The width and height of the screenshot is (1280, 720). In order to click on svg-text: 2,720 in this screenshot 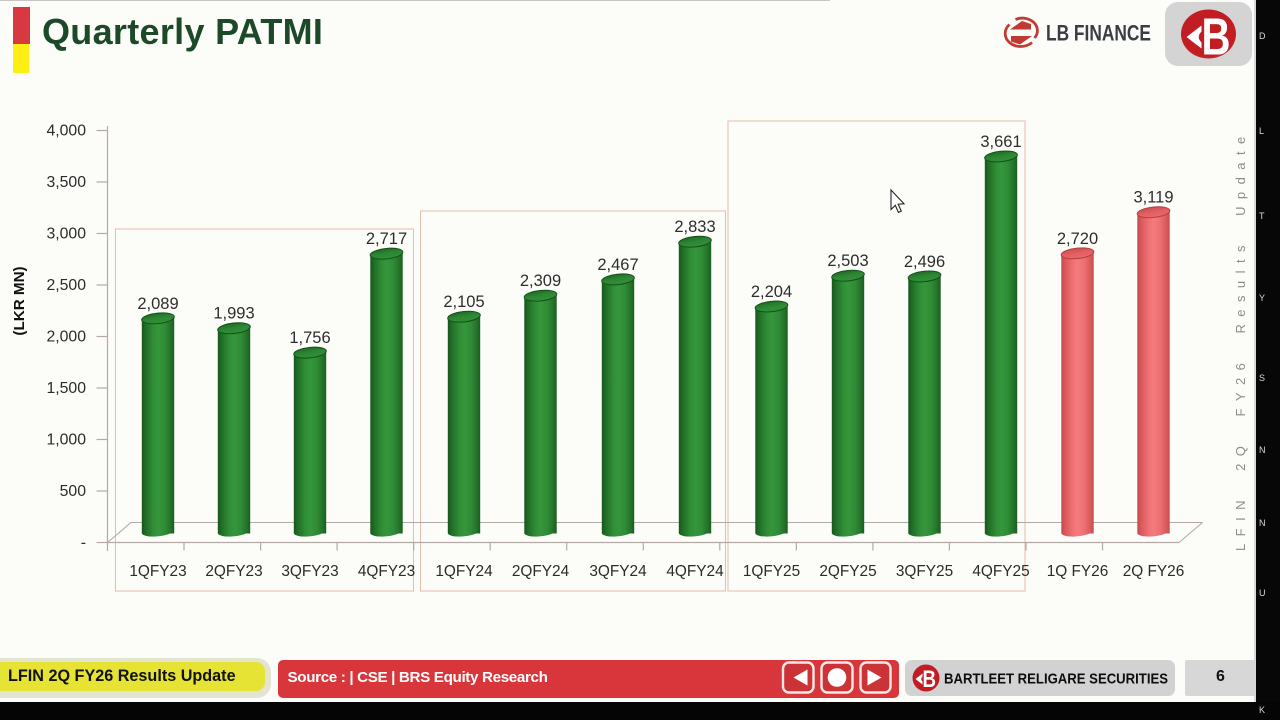, I will do `click(1077, 239)`.